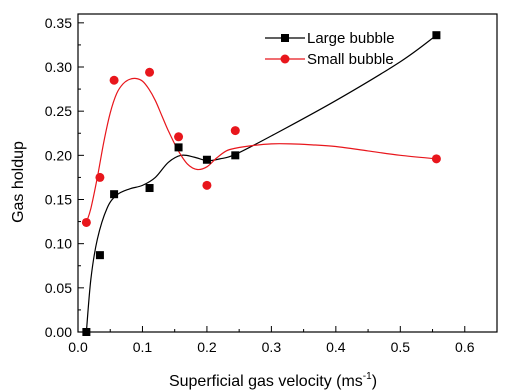  Describe the element at coordinates (207, 347) in the screenshot. I see `x-tick-label: 0.2` at that location.